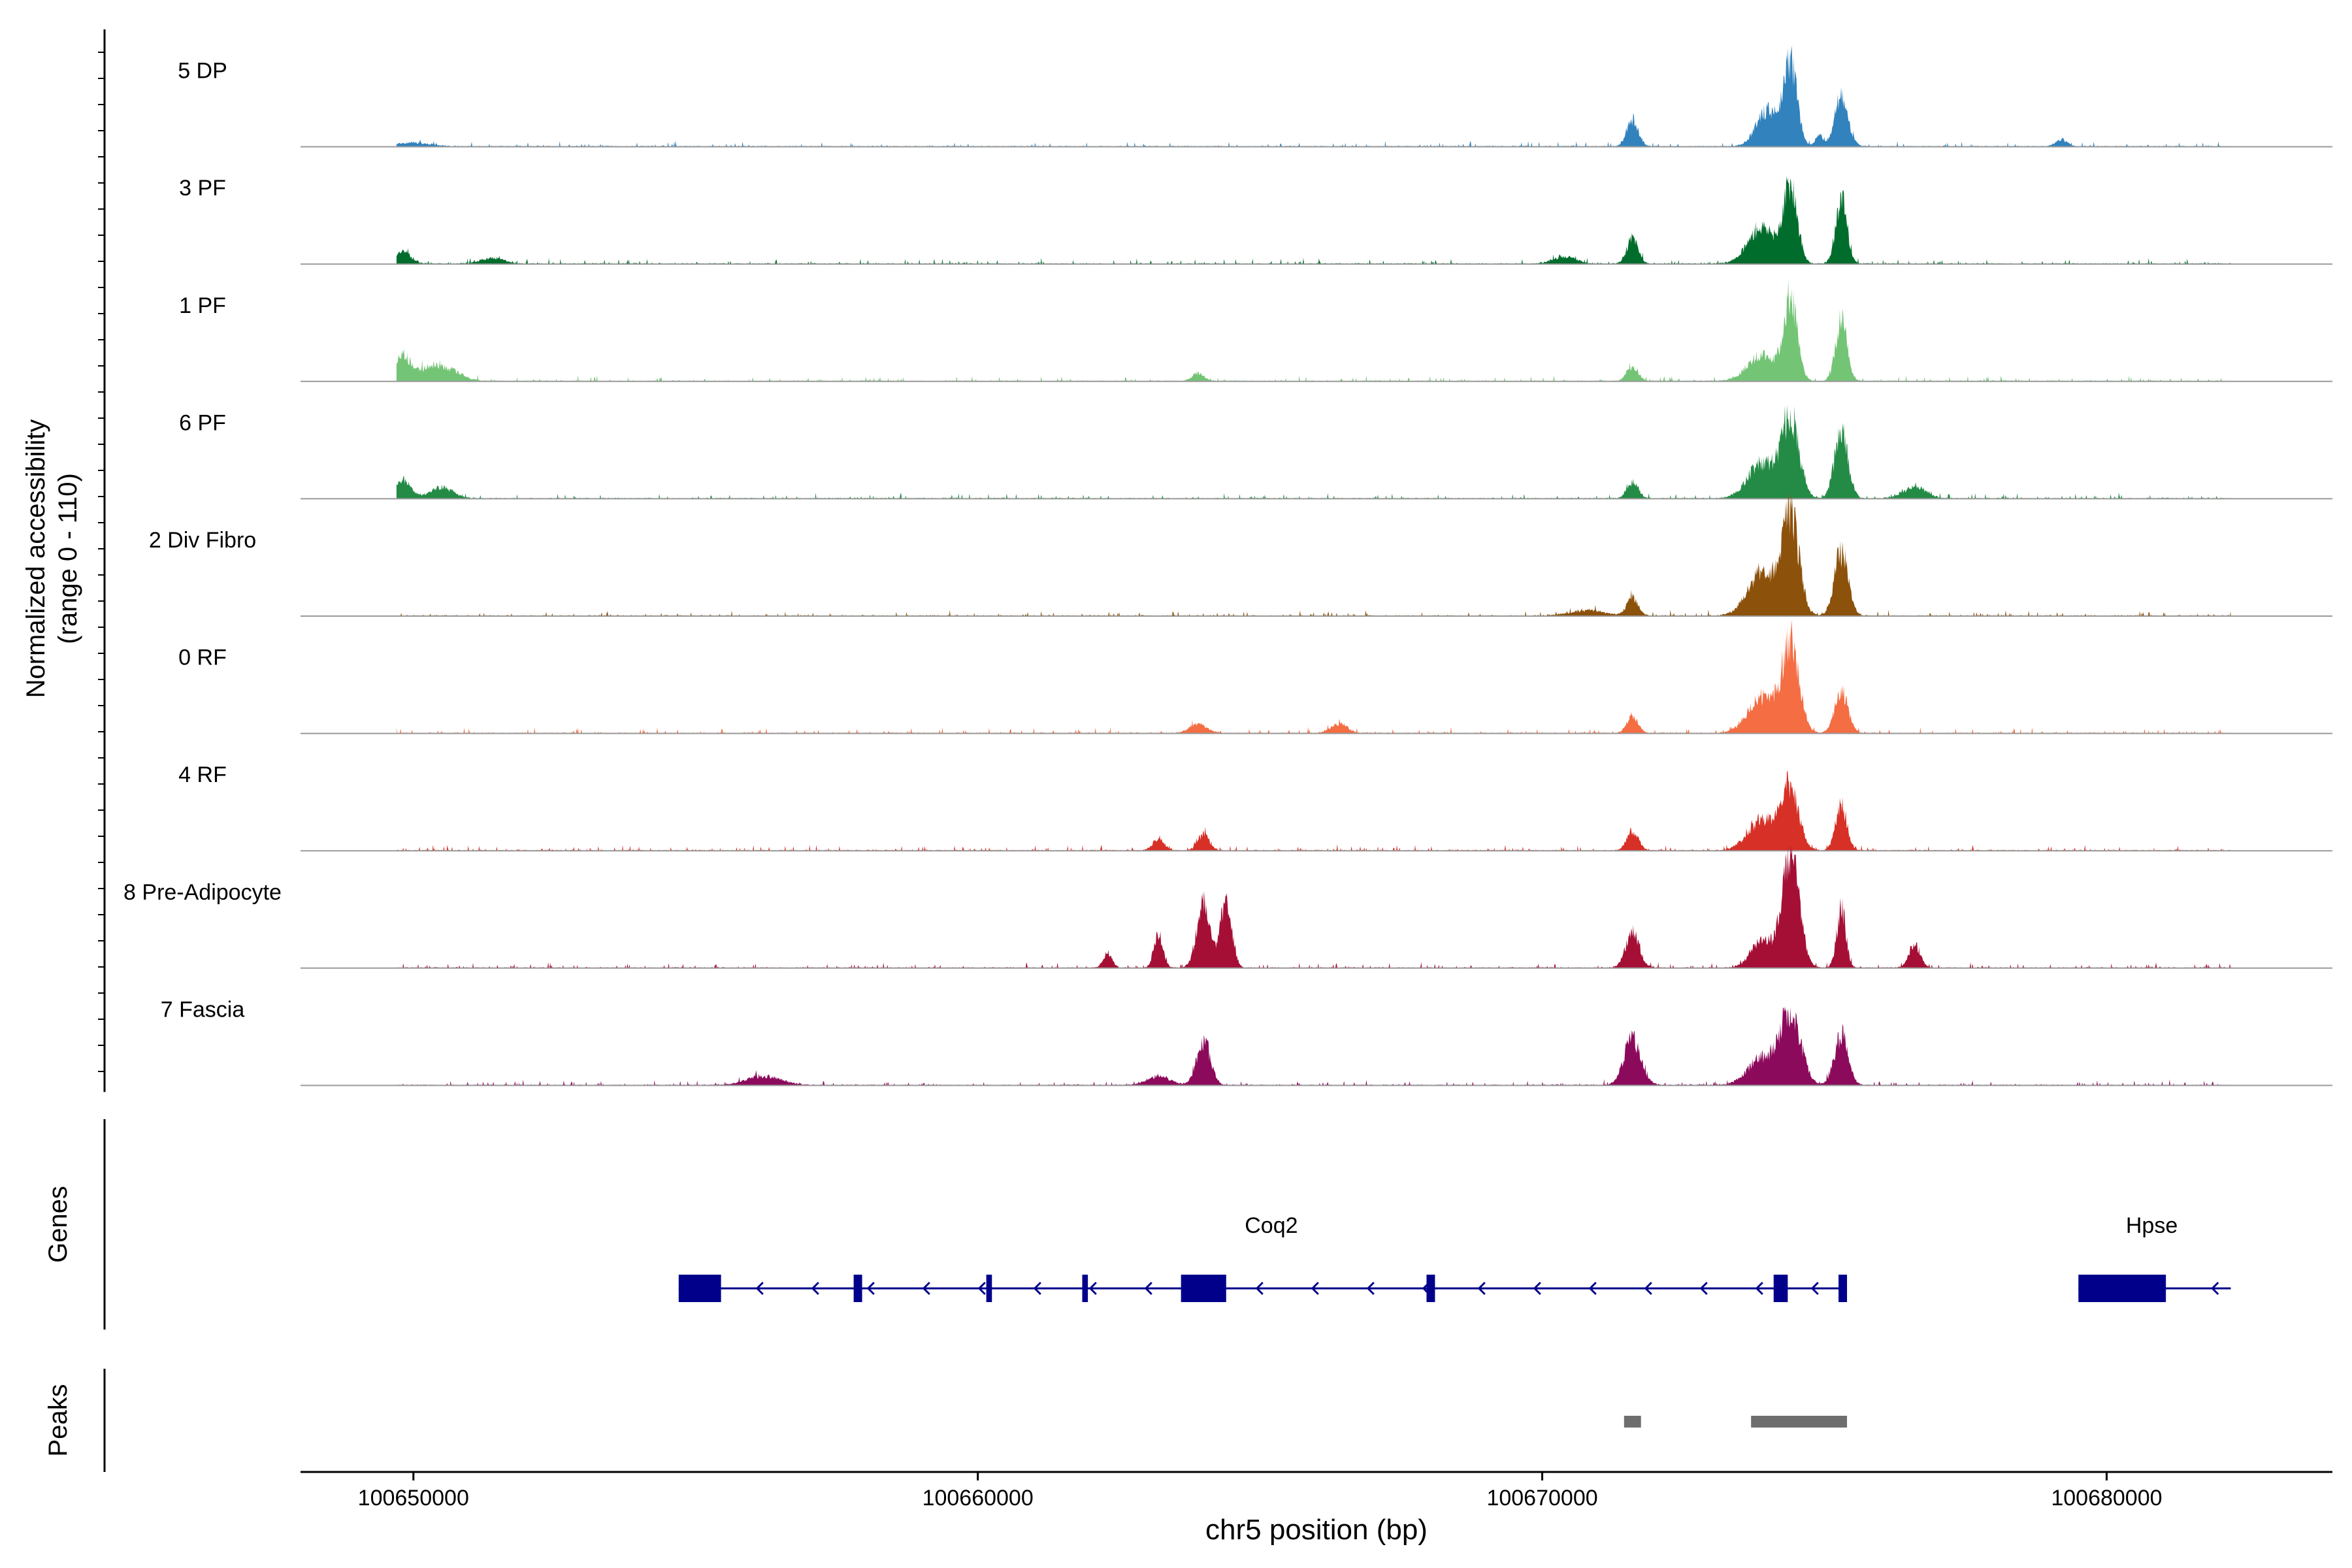 This screenshot has width=2352, height=1568. I want to click on track-label: 7 Fascia, so click(203, 1009).